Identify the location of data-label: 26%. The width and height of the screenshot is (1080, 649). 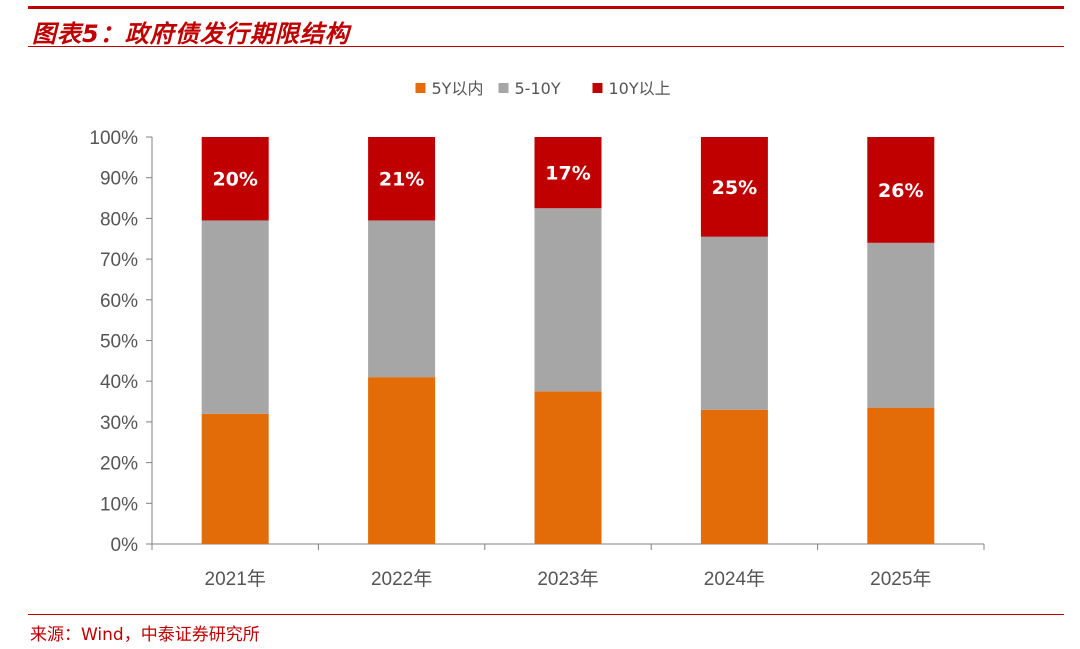
(900, 191).